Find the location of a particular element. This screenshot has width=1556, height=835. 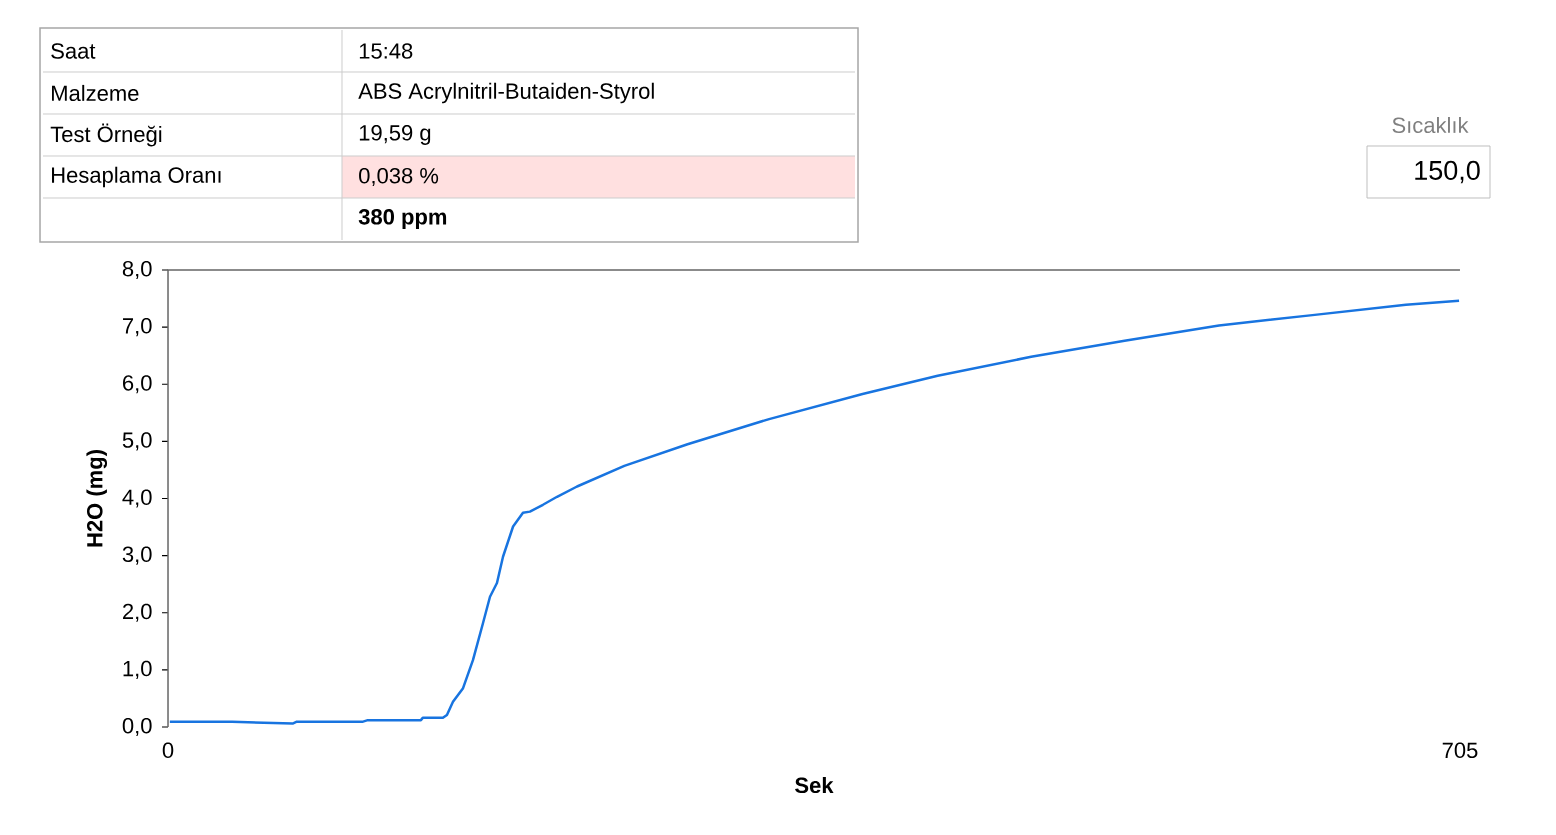

text: 380 ppm is located at coordinates (402, 219).